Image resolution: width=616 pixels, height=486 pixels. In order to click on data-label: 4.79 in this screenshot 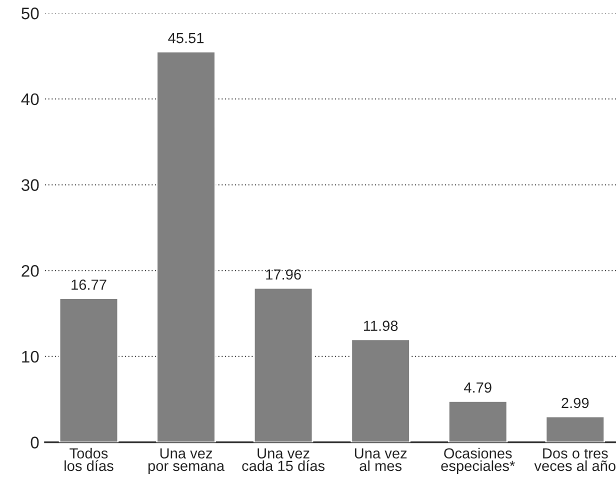, I will do `click(478, 387)`.